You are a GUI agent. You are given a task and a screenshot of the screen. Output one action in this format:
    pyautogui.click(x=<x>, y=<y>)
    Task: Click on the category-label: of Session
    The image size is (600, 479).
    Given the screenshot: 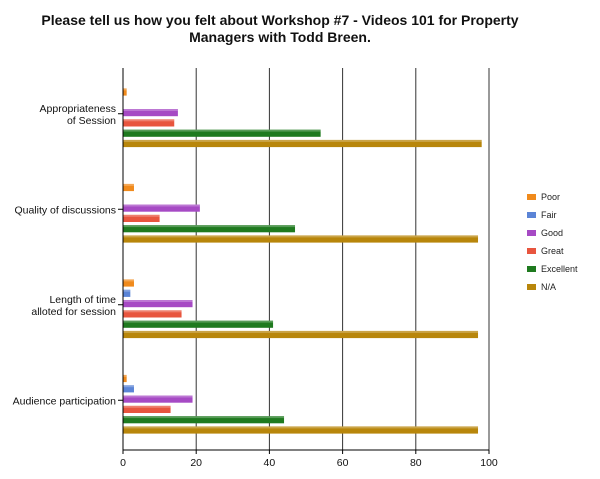 What is the action you would take?
    pyautogui.click(x=91, y=121)
    